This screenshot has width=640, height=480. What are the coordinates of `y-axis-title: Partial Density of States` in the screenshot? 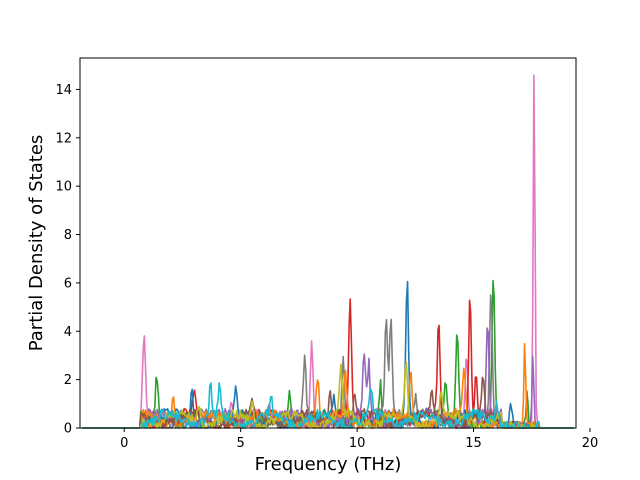 It's located at (36, 243).